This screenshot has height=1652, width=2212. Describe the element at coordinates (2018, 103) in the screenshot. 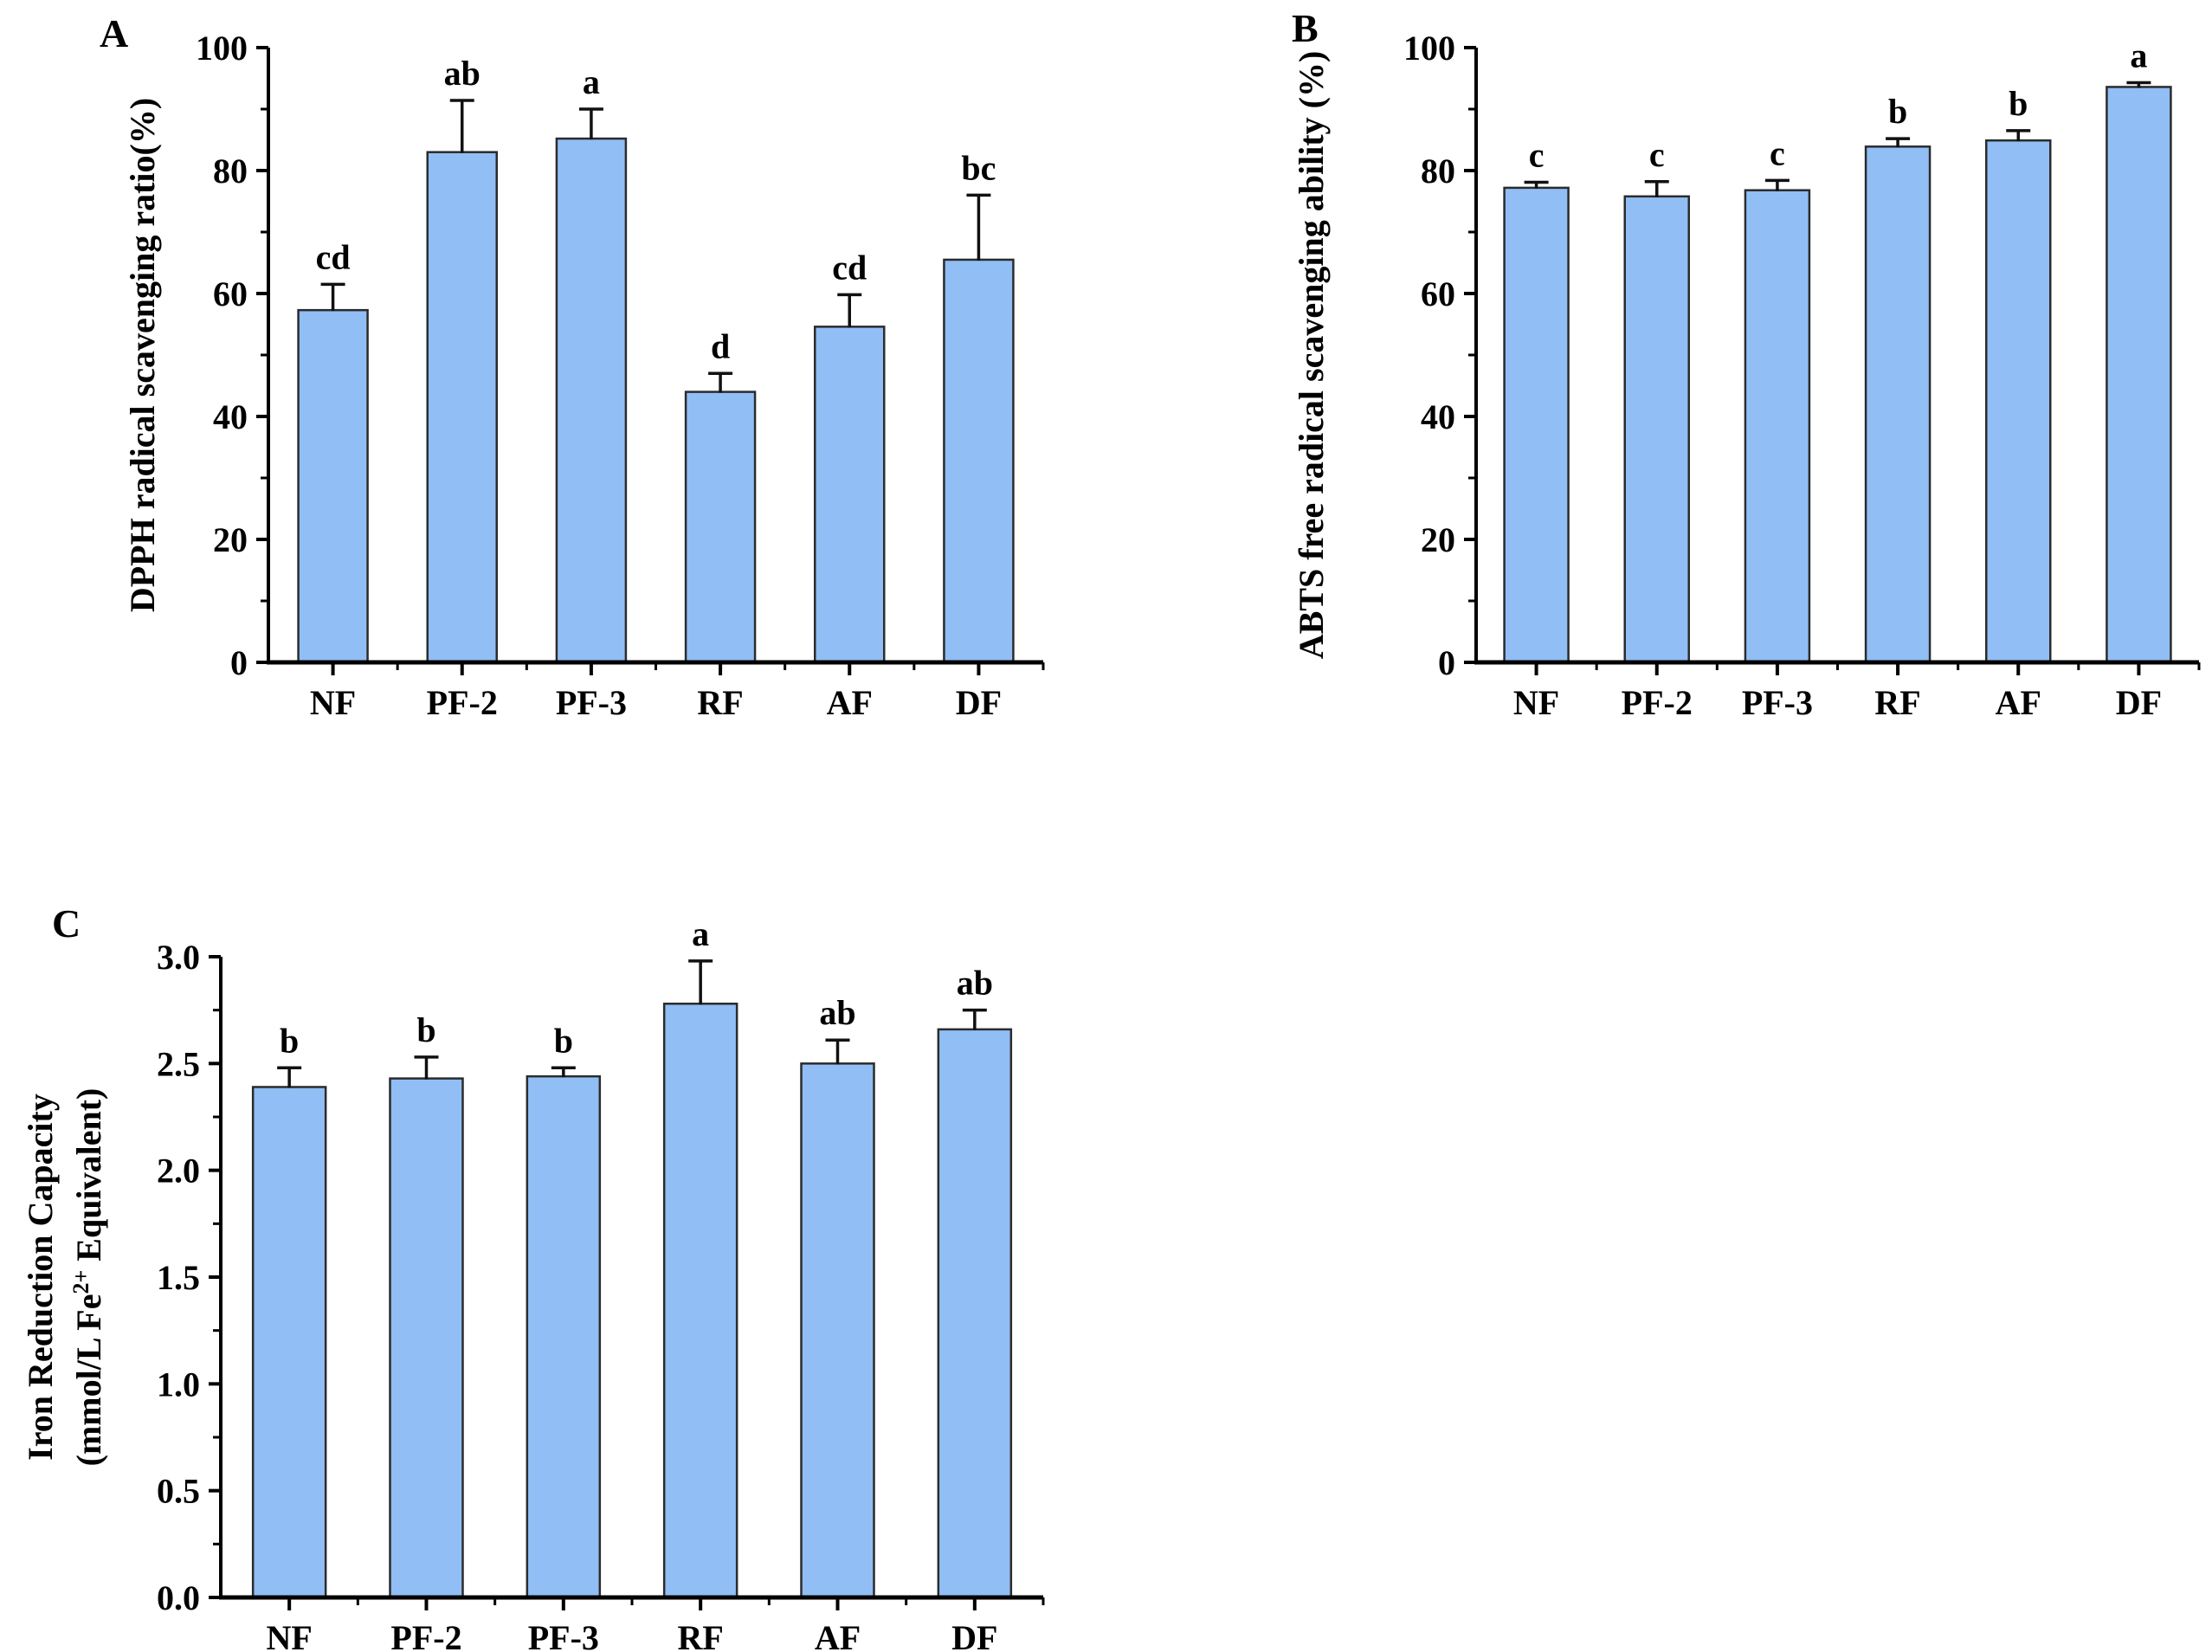

I see `sig-letter-AF: b` at that location.